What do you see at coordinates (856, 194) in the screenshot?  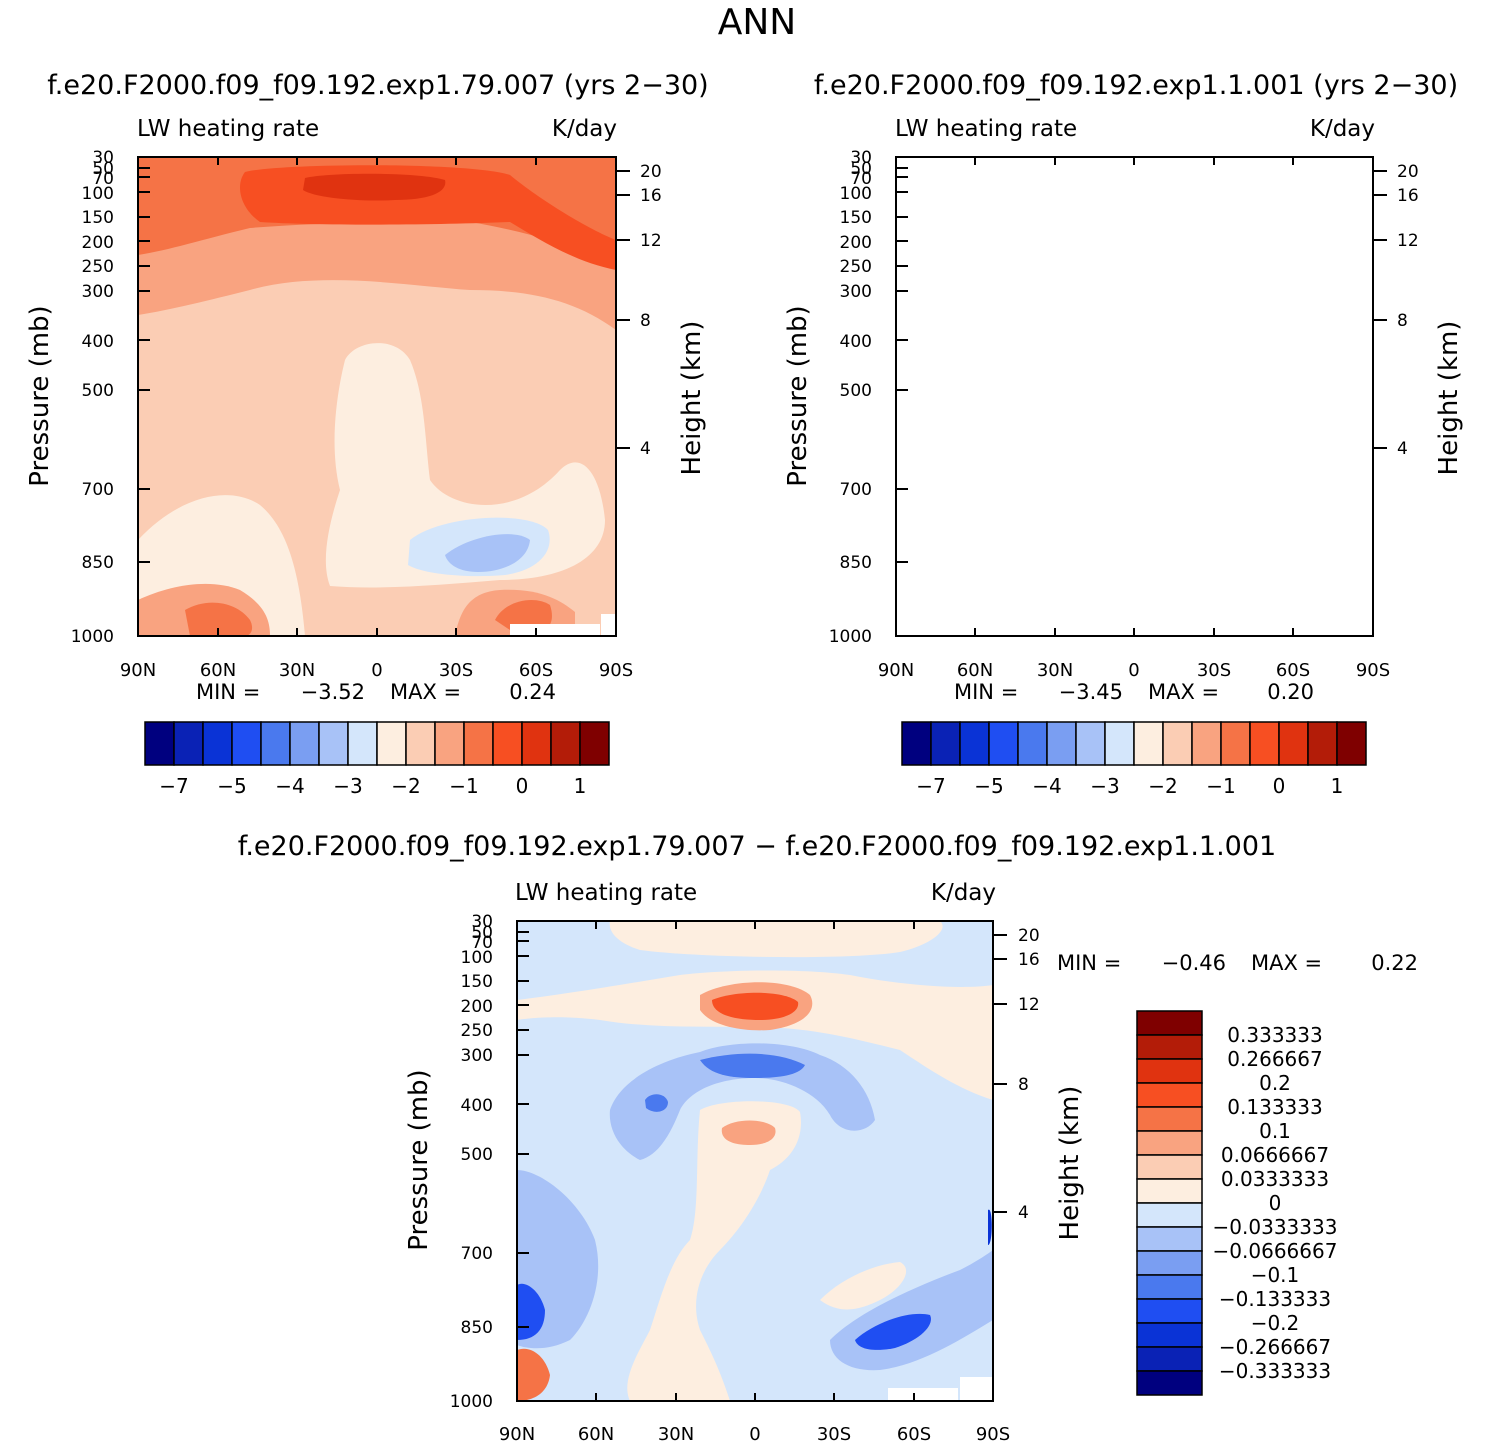 I see `y-tick-label: 100` at bounding box center [856, 194].